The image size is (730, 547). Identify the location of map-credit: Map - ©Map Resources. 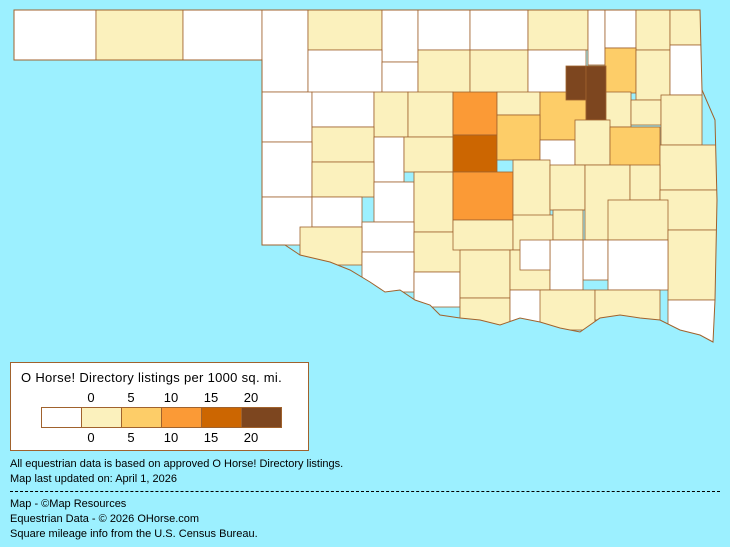
(68, 504).